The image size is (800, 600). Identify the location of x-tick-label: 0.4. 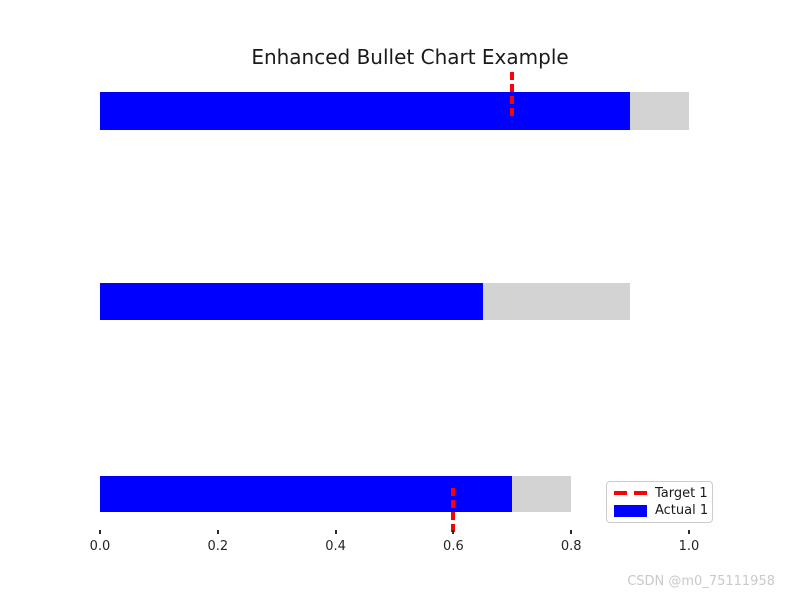
(335, 546).